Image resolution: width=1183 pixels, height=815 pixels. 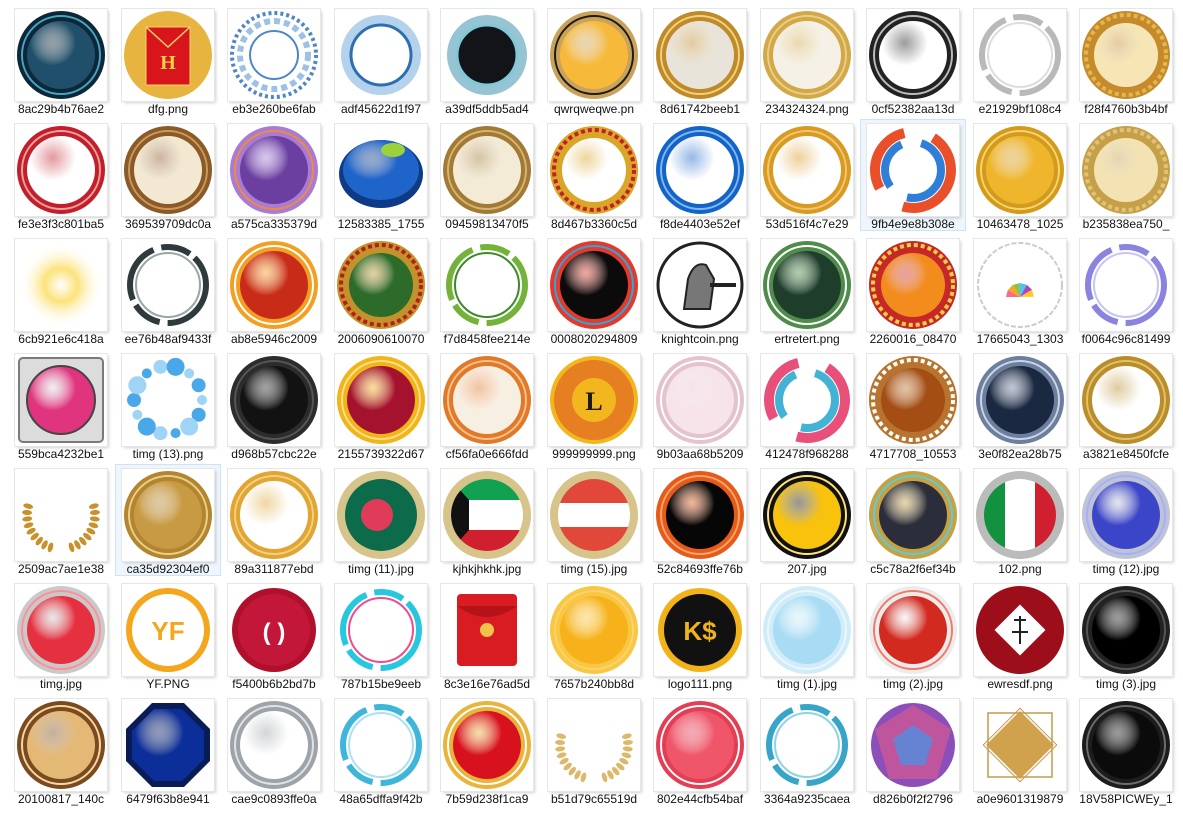 What do you see at coordinates (1020, 745) in the screenshot?
I see `gold-diamond-frame-icon` at bounding box center [1020, 745].